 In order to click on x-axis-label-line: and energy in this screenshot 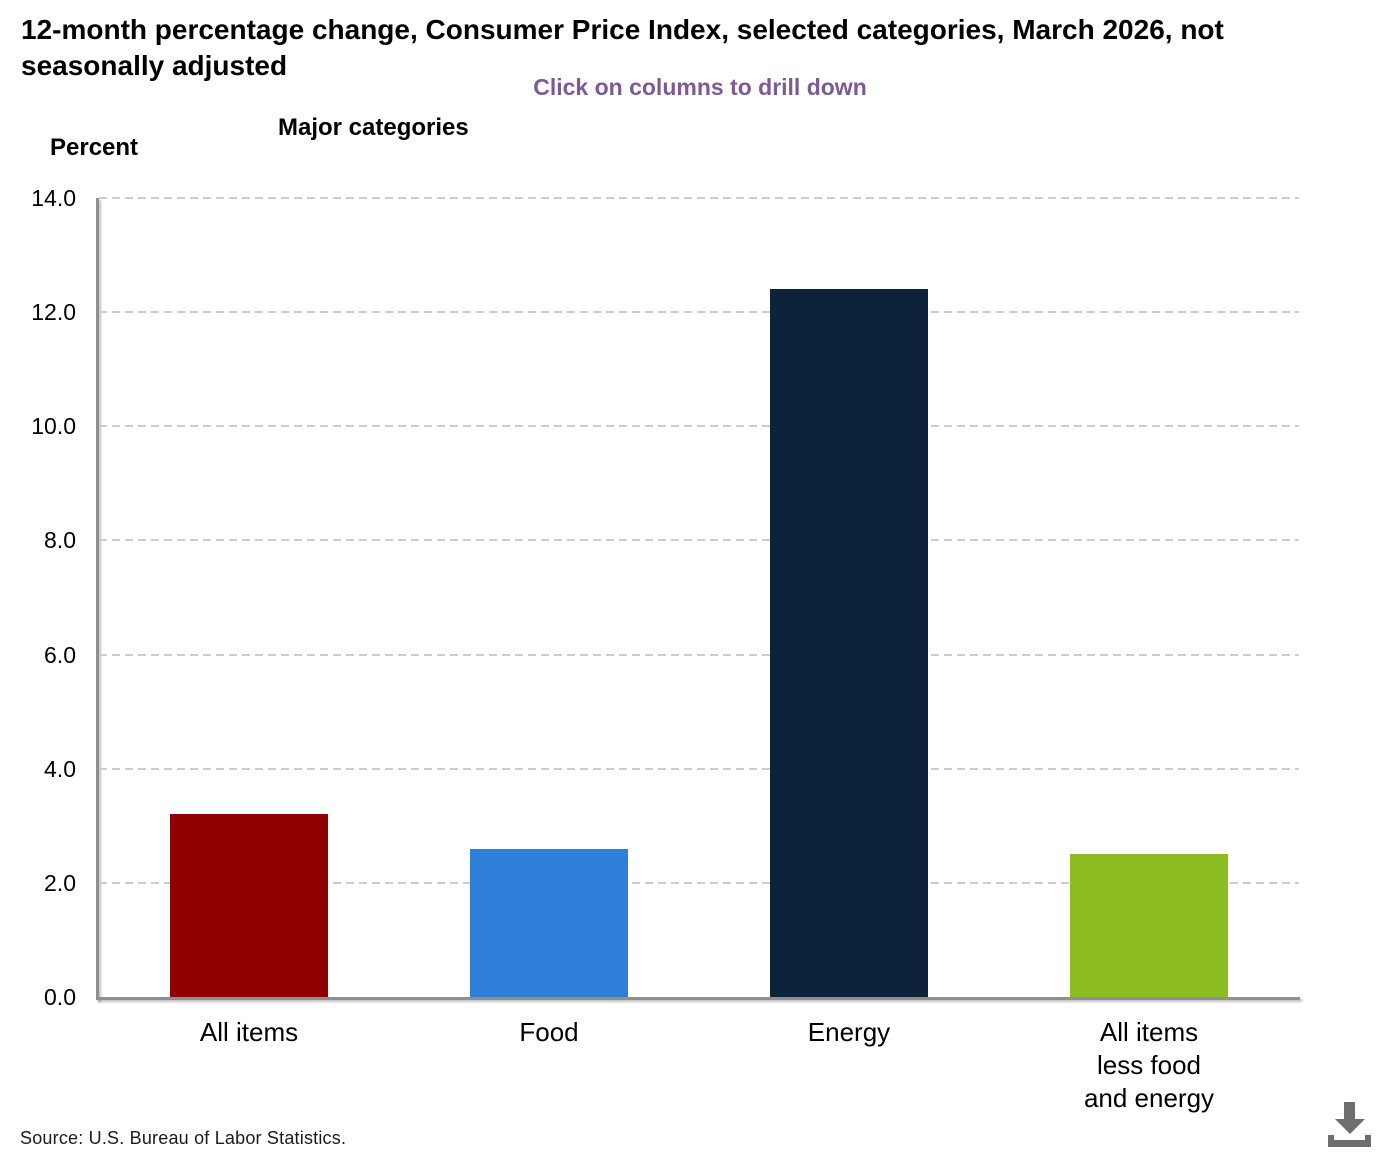, I will do `click(1149, 1098)`.